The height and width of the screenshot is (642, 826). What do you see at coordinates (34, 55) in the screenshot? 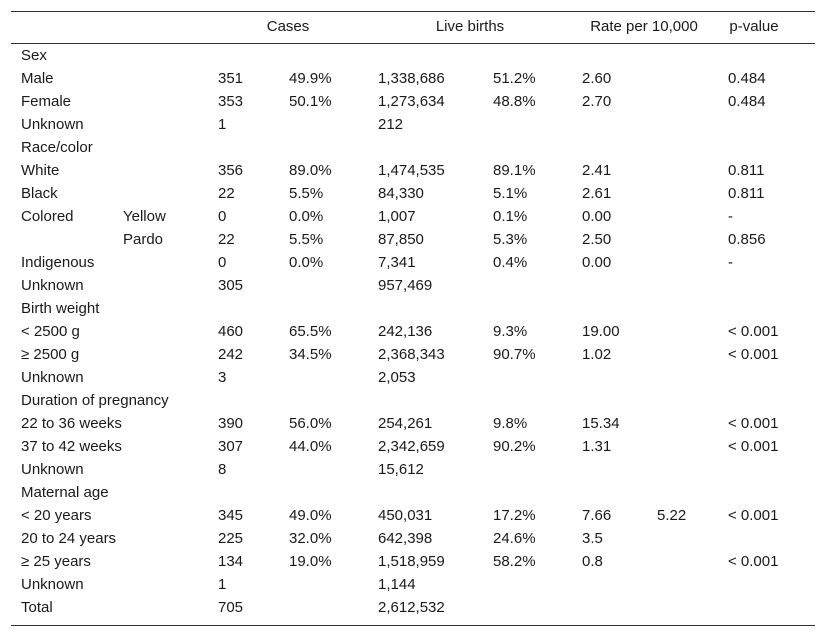
I see `cell-label: Sex` at bounding box center [34, 55].